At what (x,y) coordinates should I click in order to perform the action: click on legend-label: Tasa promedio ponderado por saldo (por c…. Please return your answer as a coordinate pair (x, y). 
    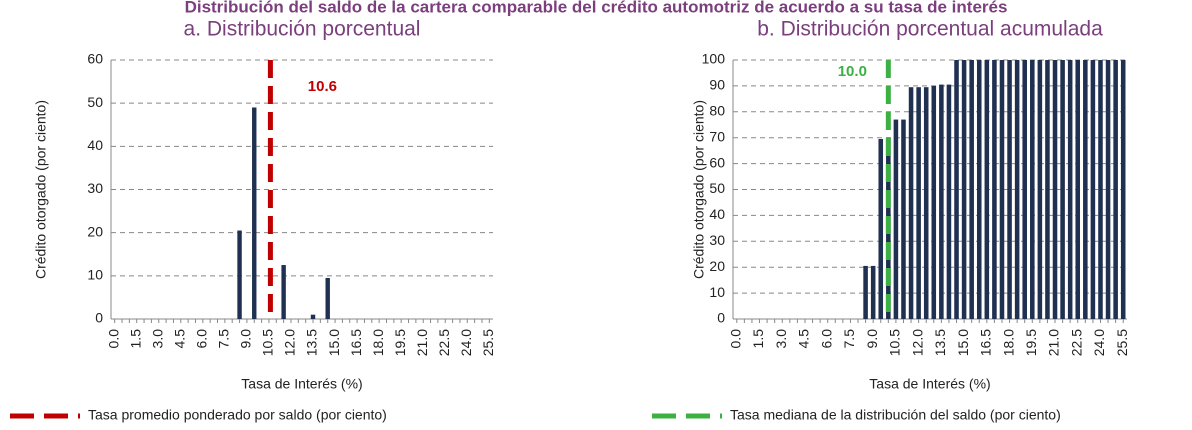
    Looking at the image, I should click on (237, 415).